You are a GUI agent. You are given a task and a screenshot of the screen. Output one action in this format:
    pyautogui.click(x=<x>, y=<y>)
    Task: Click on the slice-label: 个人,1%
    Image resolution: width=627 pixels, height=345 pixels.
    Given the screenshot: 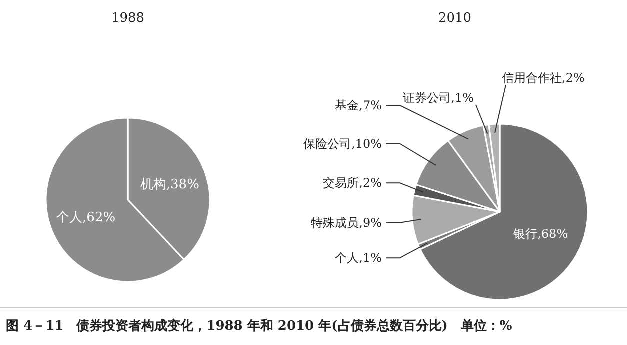 What is the action you would take?
    pyautogui.click(x=358, y=258)
    